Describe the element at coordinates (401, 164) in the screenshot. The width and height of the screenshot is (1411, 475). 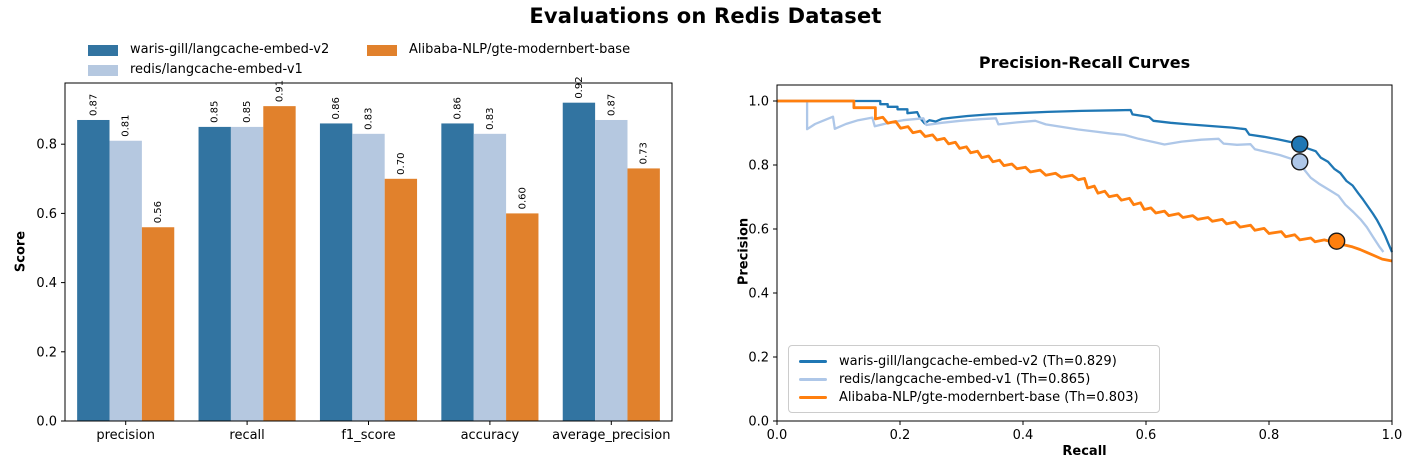
I see `bar-value-label: 0.70` at that location.